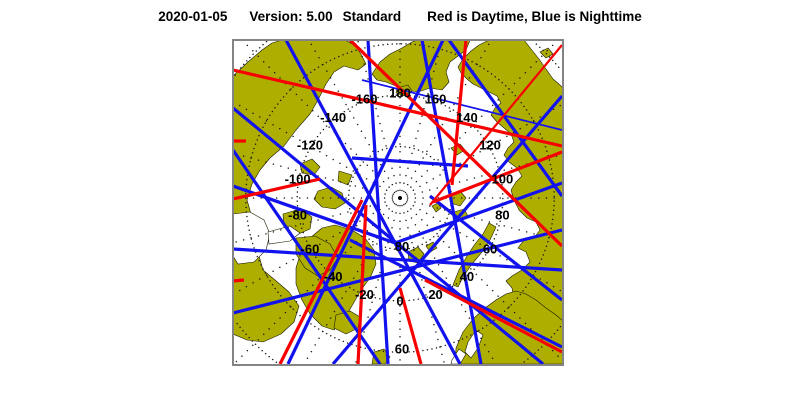  I want to click on longitude-label: -100, so click(298, 178).